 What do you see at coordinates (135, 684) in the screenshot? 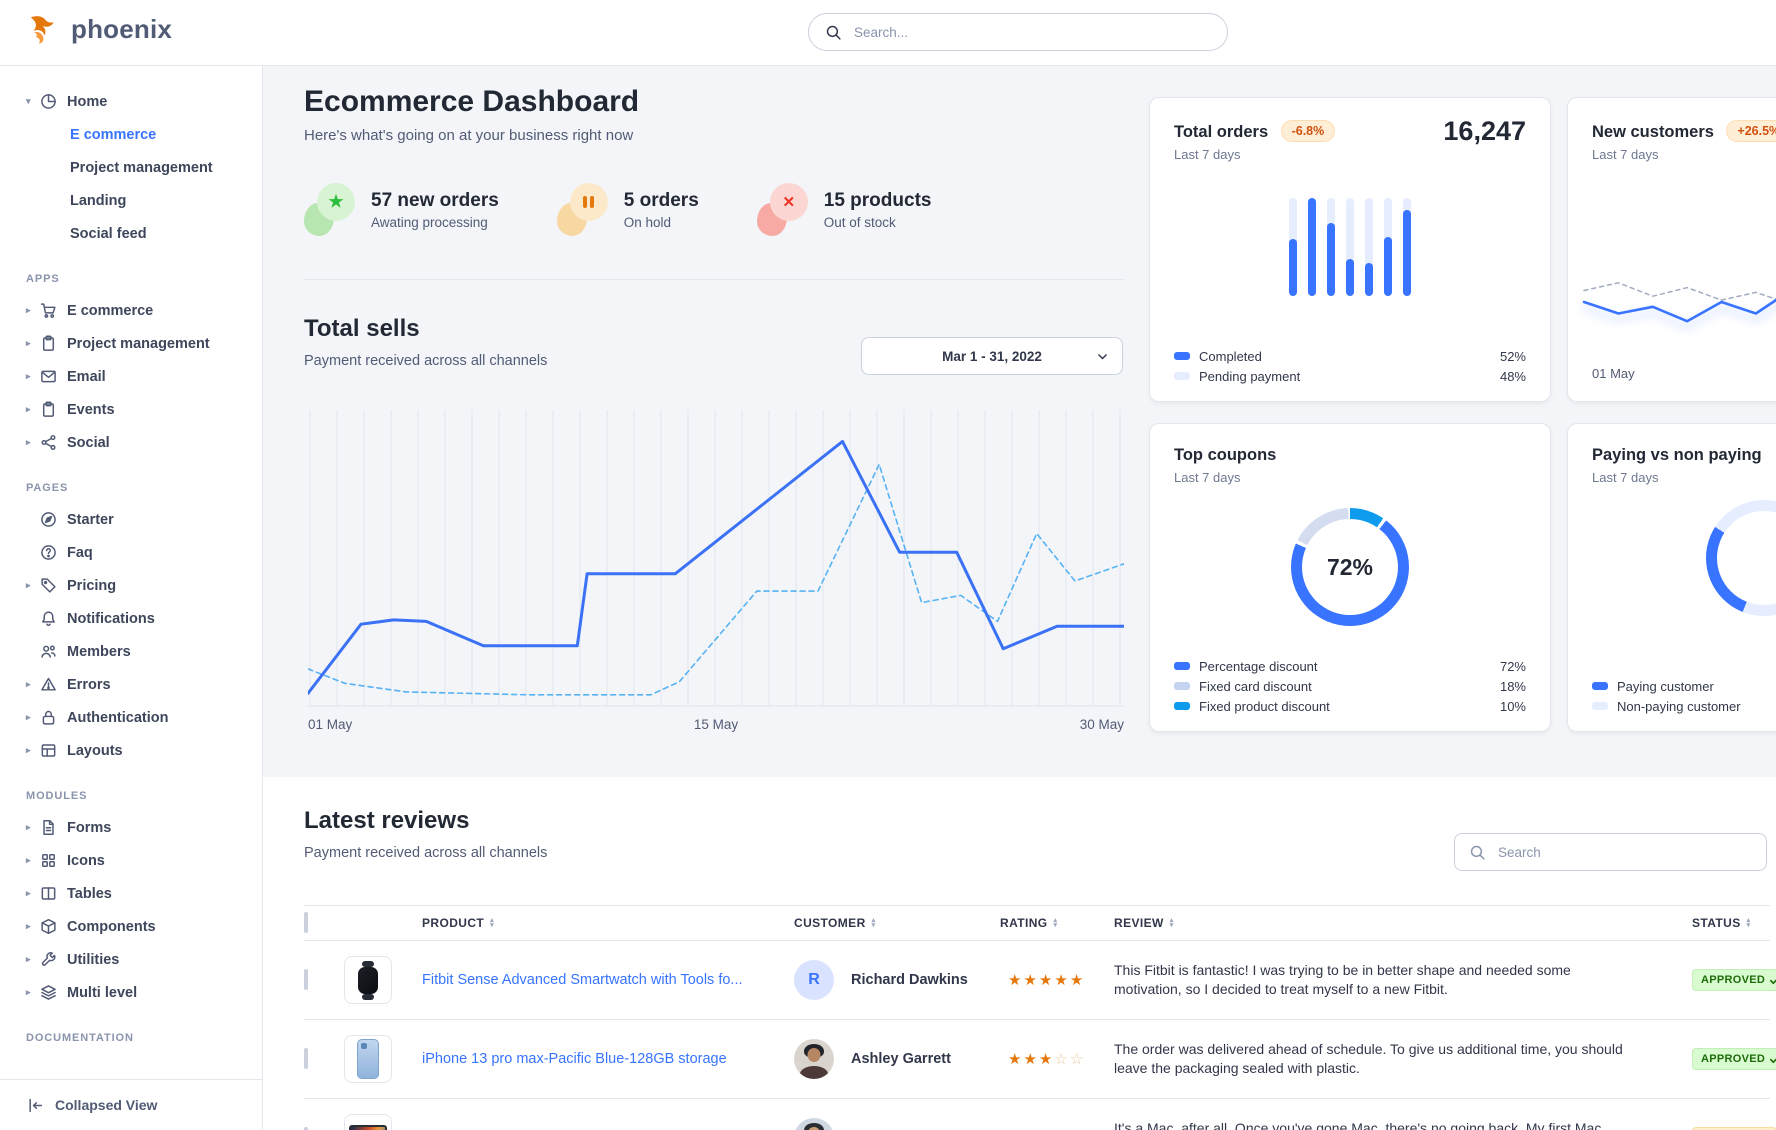
I see `sidebar-item-errors: ▸ Errors` at bounding box center [135, 684].